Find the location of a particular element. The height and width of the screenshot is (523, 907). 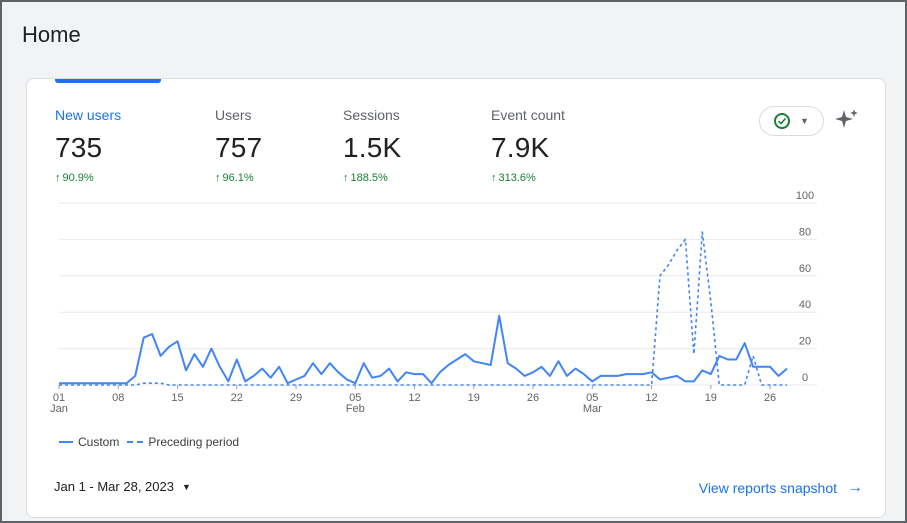

series-line-custom is located at coordinates (423, 349).